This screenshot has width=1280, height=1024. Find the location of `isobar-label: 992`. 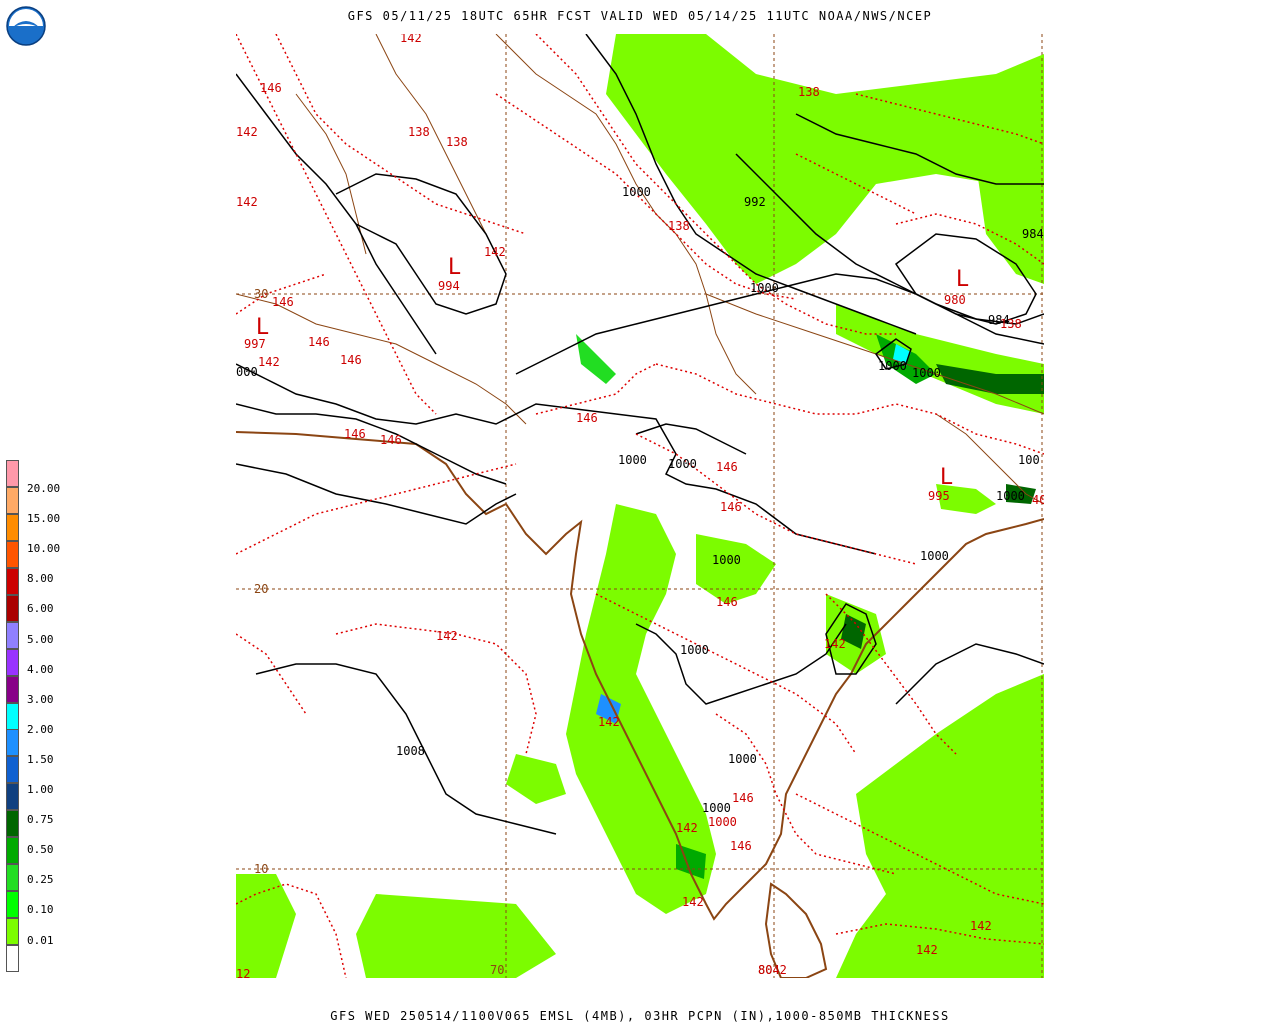

isobar-label: 992 is located at coordinates (755, 202).